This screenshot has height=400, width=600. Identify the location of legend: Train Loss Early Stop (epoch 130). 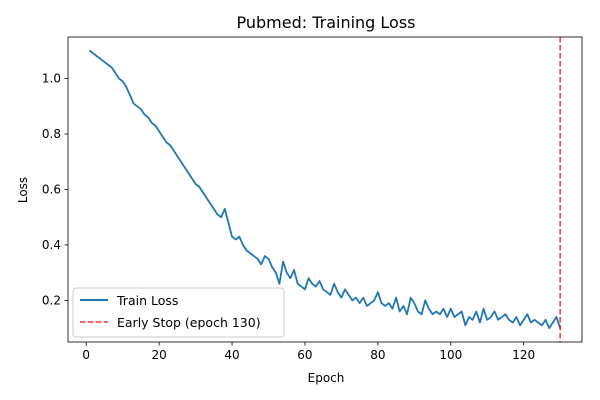
(178, 312).